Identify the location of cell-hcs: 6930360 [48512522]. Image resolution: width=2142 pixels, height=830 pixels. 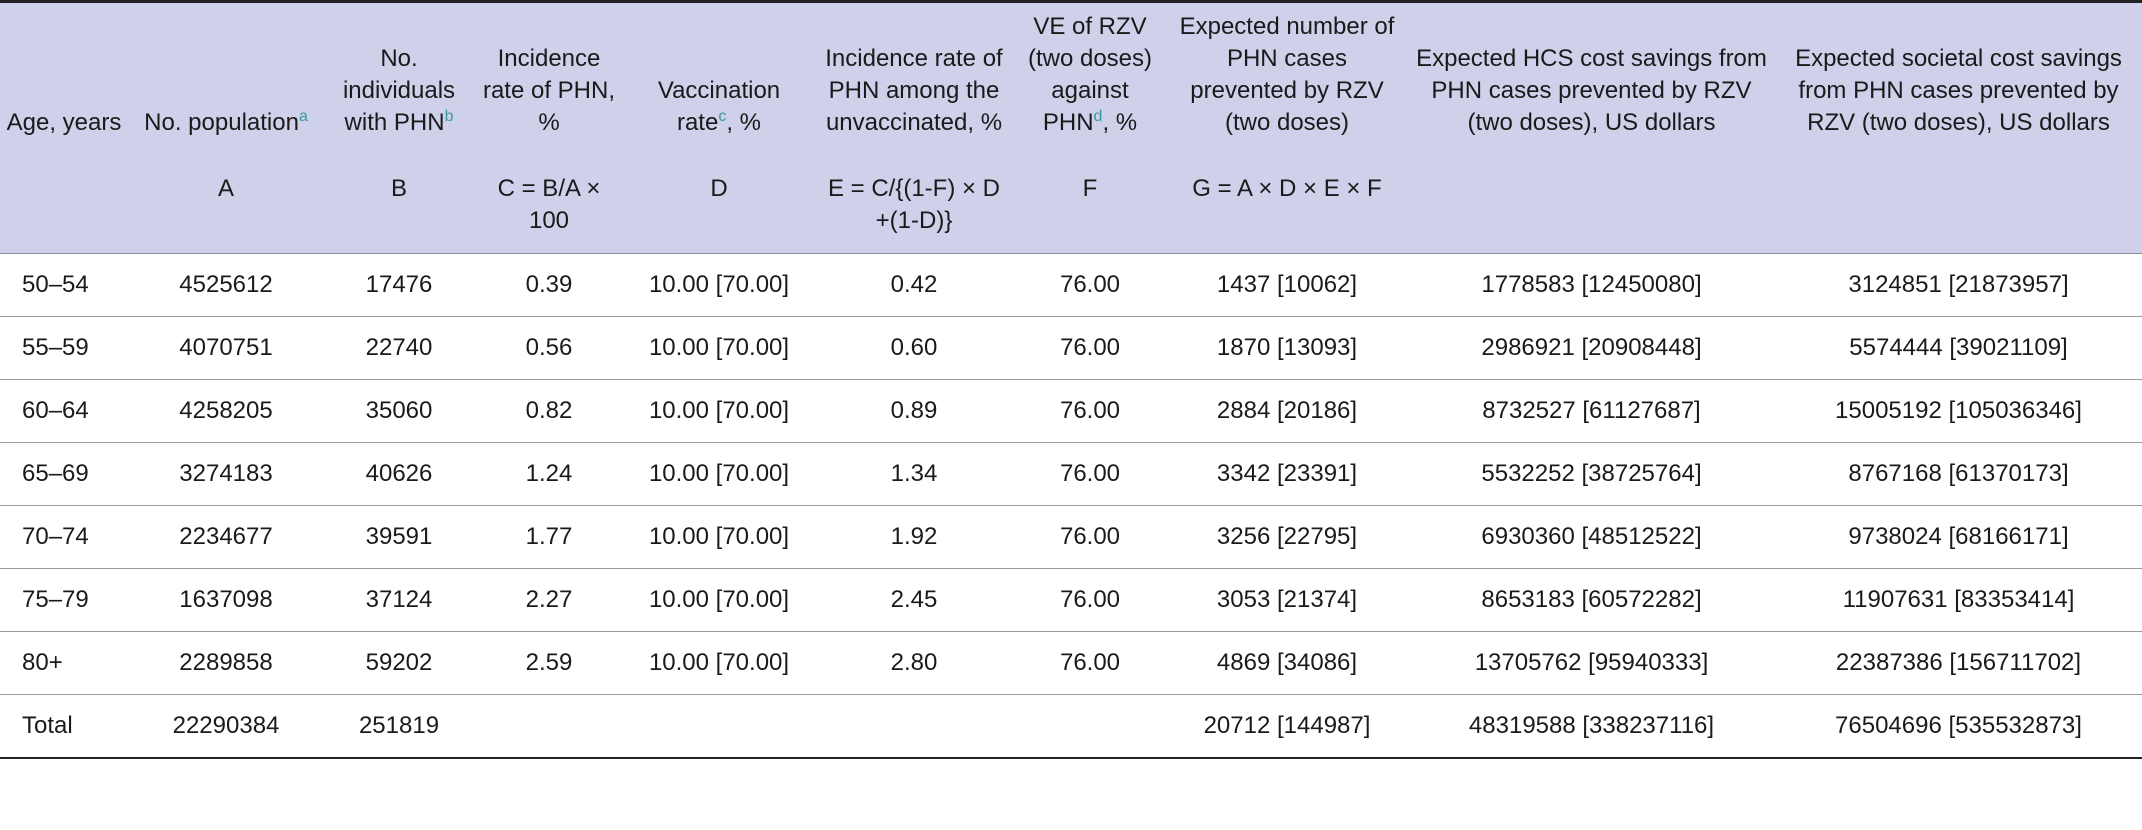
(1591, 537).